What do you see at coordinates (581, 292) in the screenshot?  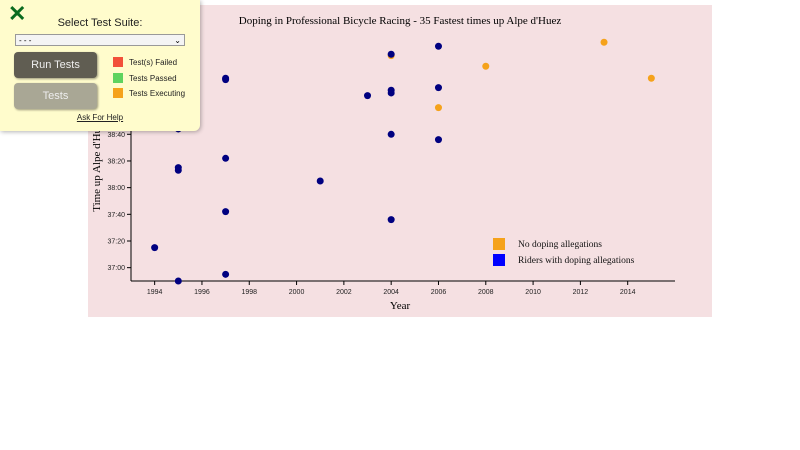 I see `x-tick-label: 2012` at bounding box center [581, 292].